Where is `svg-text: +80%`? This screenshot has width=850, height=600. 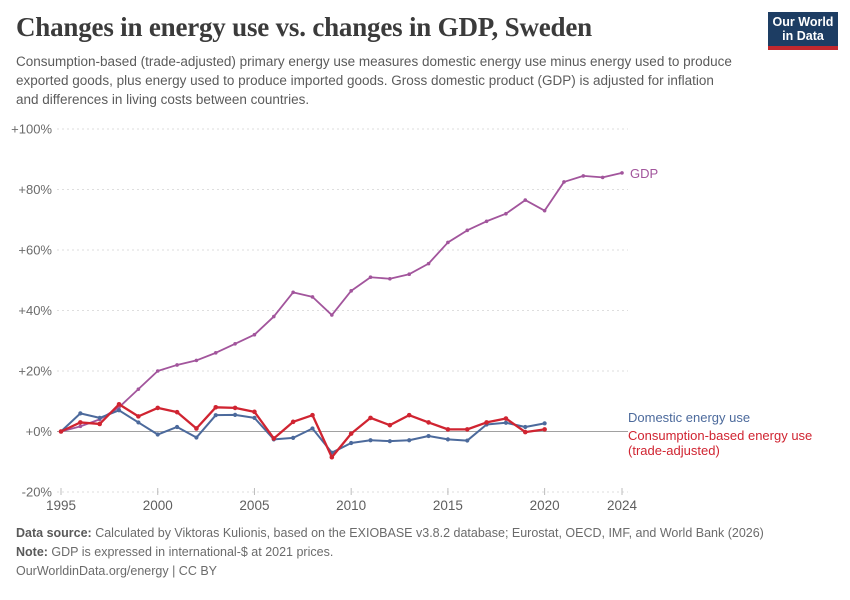
svg-text: +80% is located at coordinates (35, 189).